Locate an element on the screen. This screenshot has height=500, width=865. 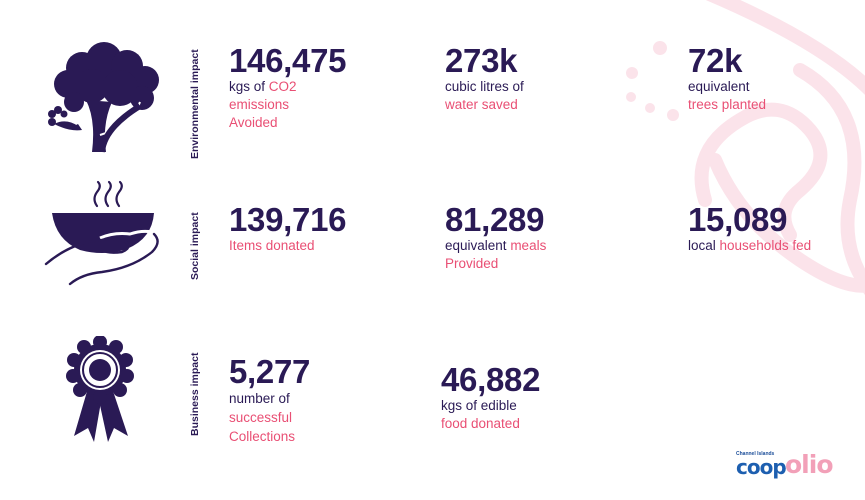
stat-line: Avoided is located at coordinates (253, 122).